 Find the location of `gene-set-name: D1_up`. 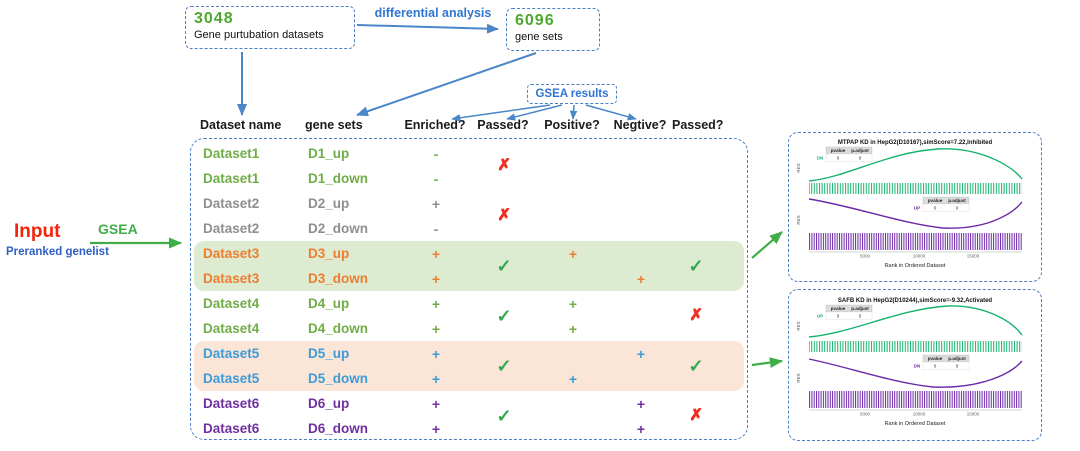

gene-set-name: D1_up is located at coordinates (329, 153).